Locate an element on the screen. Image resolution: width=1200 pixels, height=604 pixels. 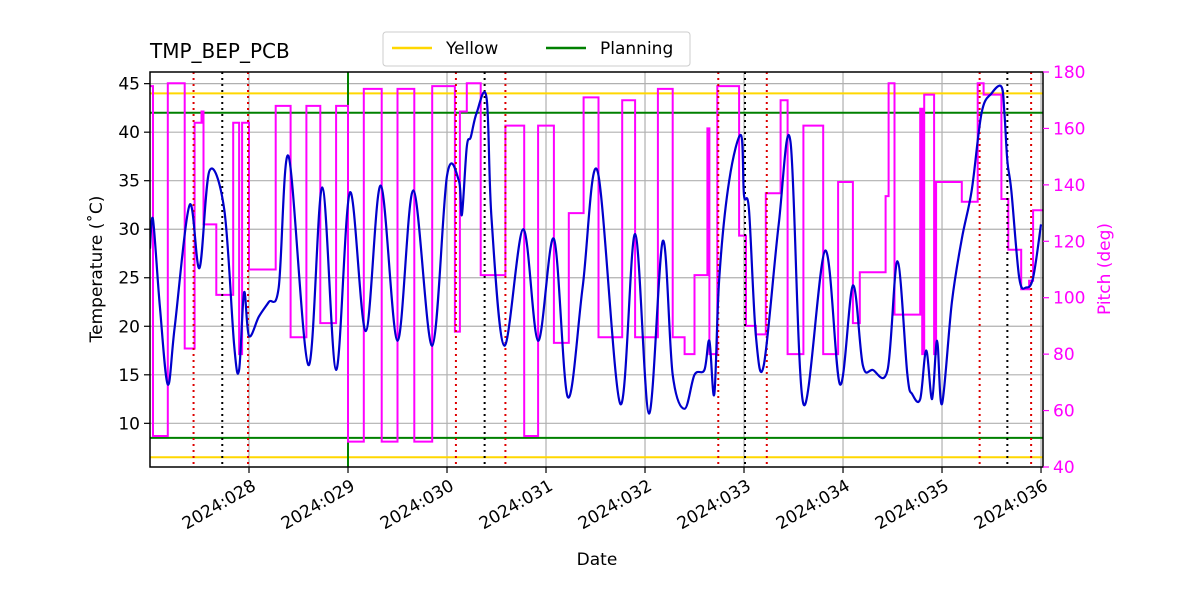
x-axis-title: Date is located at coordinates (597, 560).